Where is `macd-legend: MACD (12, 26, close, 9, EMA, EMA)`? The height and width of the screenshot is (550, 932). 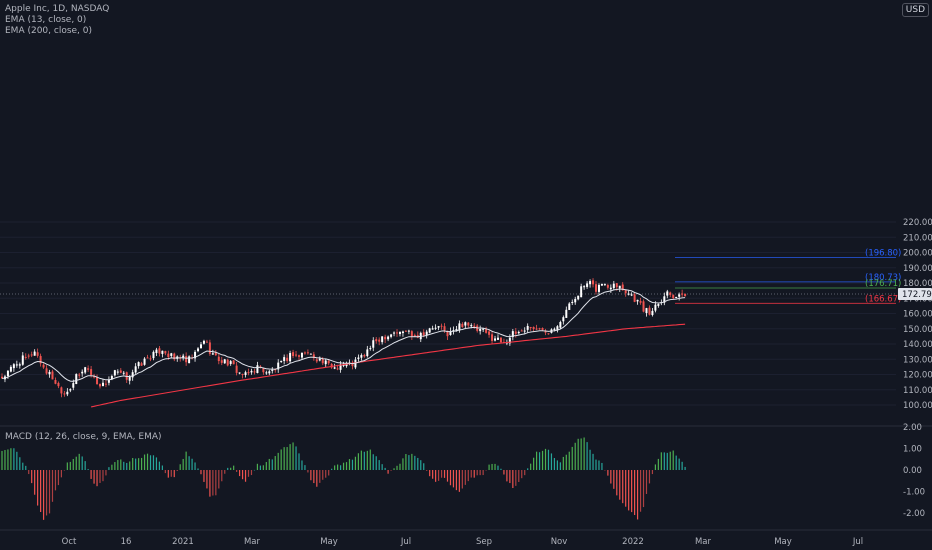 macd-legend: MACD (12, 26, close, 9, EMA, EMA) is located at coordinates (83, 437).